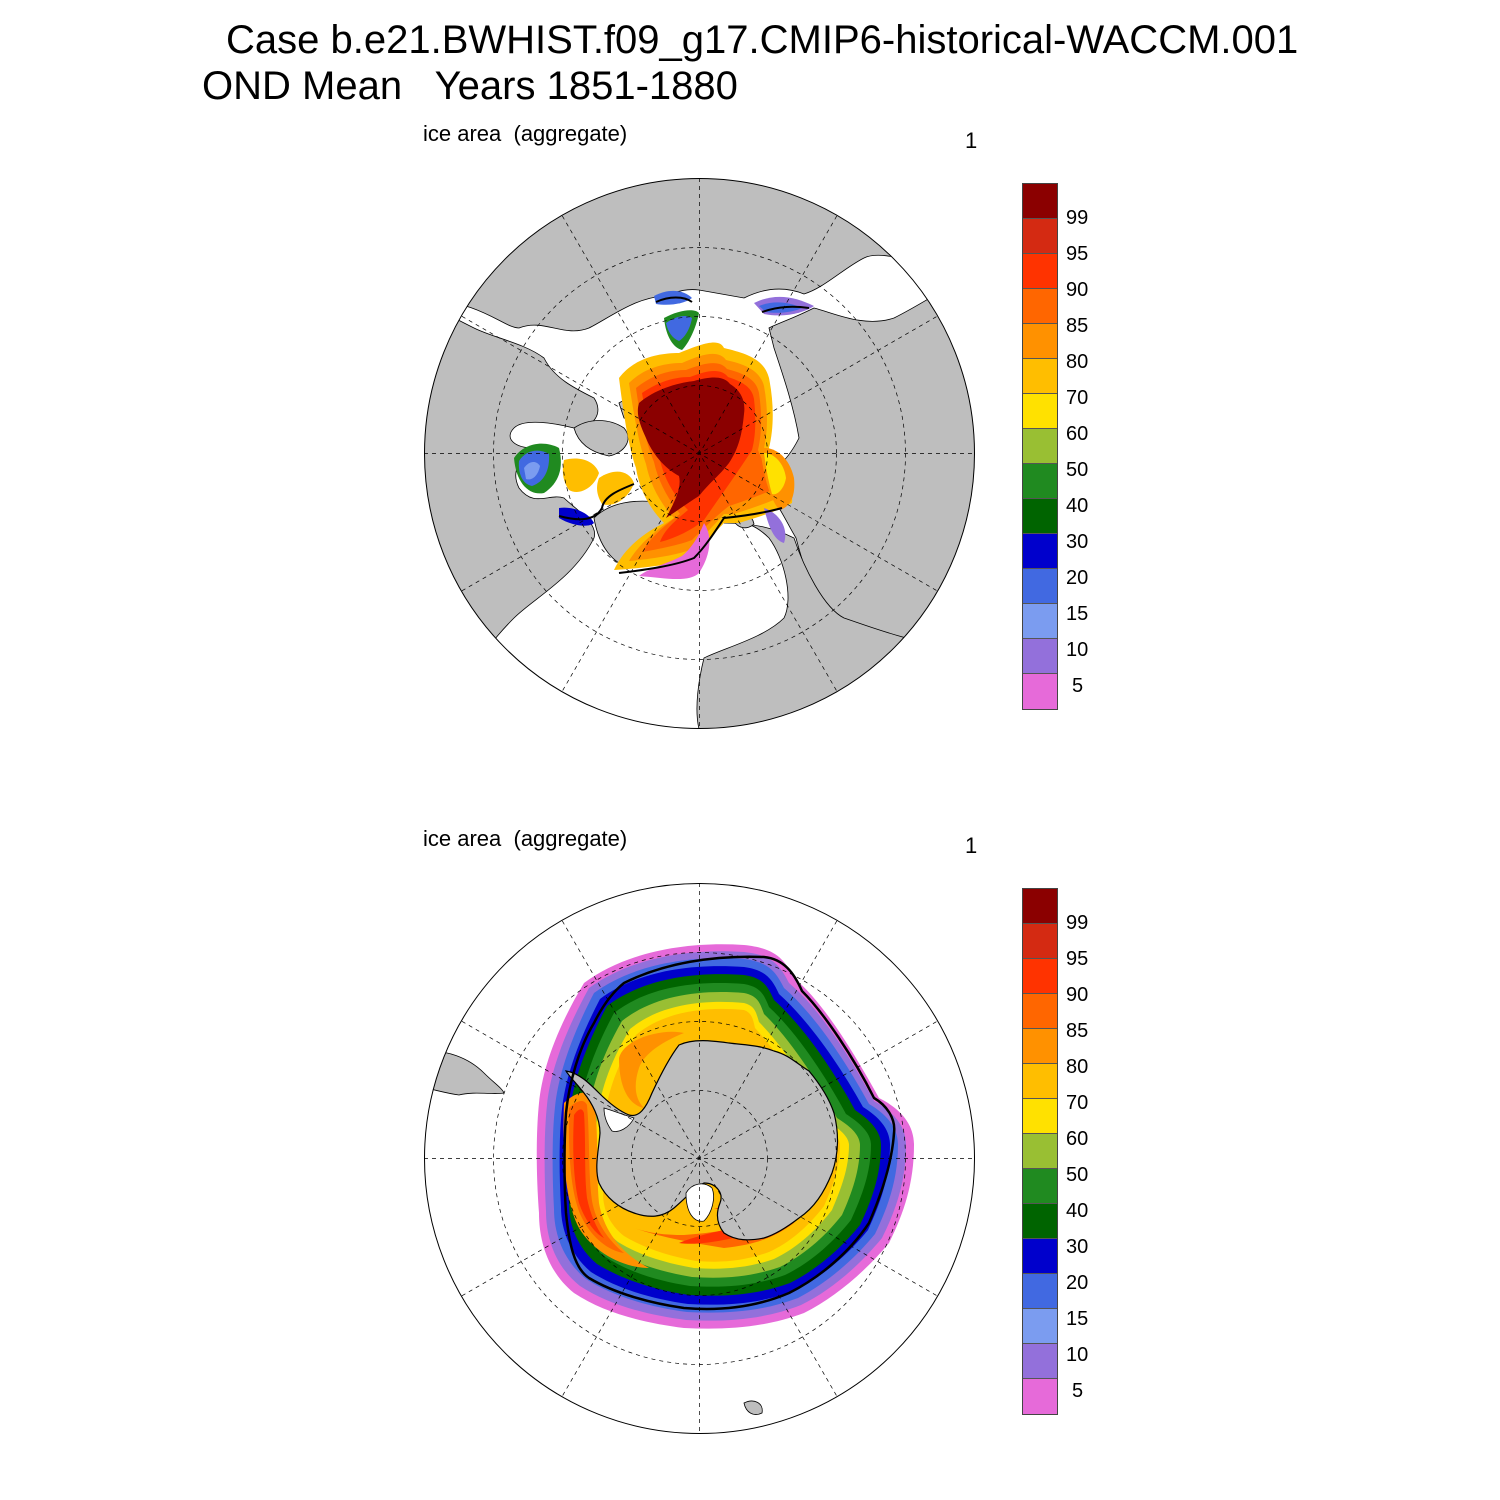  Describe the element at coordinates (525, 133) in the screenshot. I see `north-panel-variable-label: ice area (aggregate)` at that location.